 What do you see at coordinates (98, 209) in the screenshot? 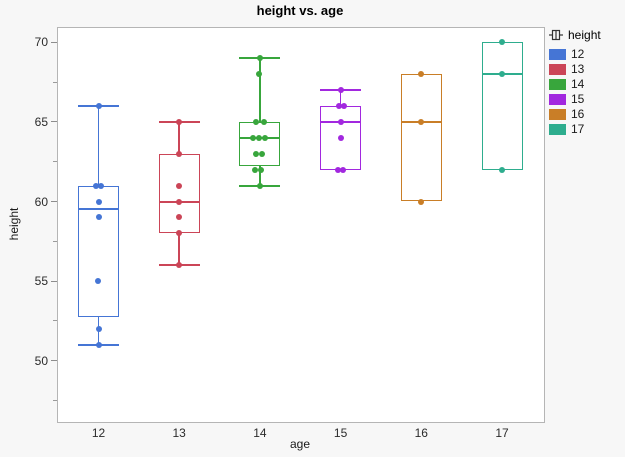
I see `median-line` at bounding box center [98, 209].